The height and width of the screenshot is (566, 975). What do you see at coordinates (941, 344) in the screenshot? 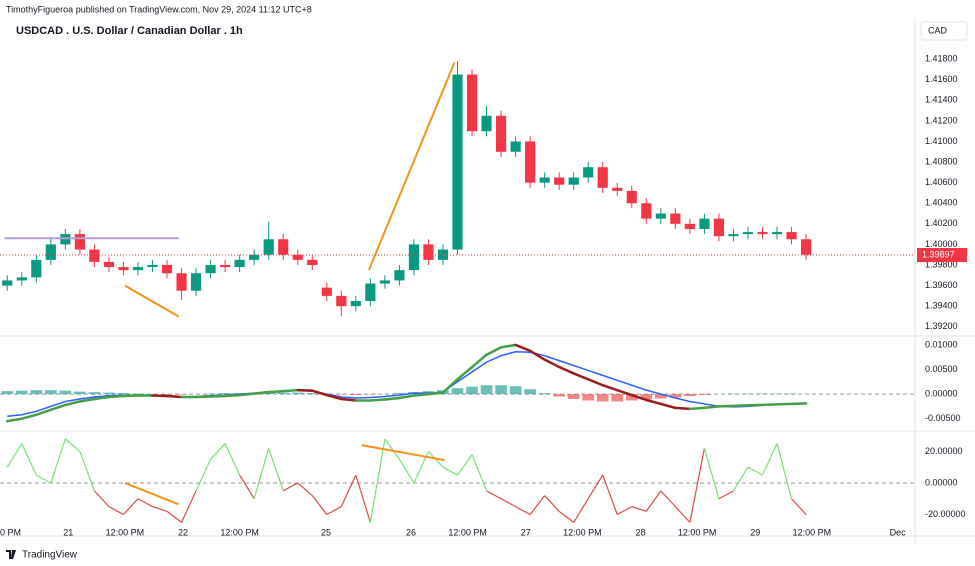
I see `y-tick-label: 0.01000` at bounding box center [941, 344].